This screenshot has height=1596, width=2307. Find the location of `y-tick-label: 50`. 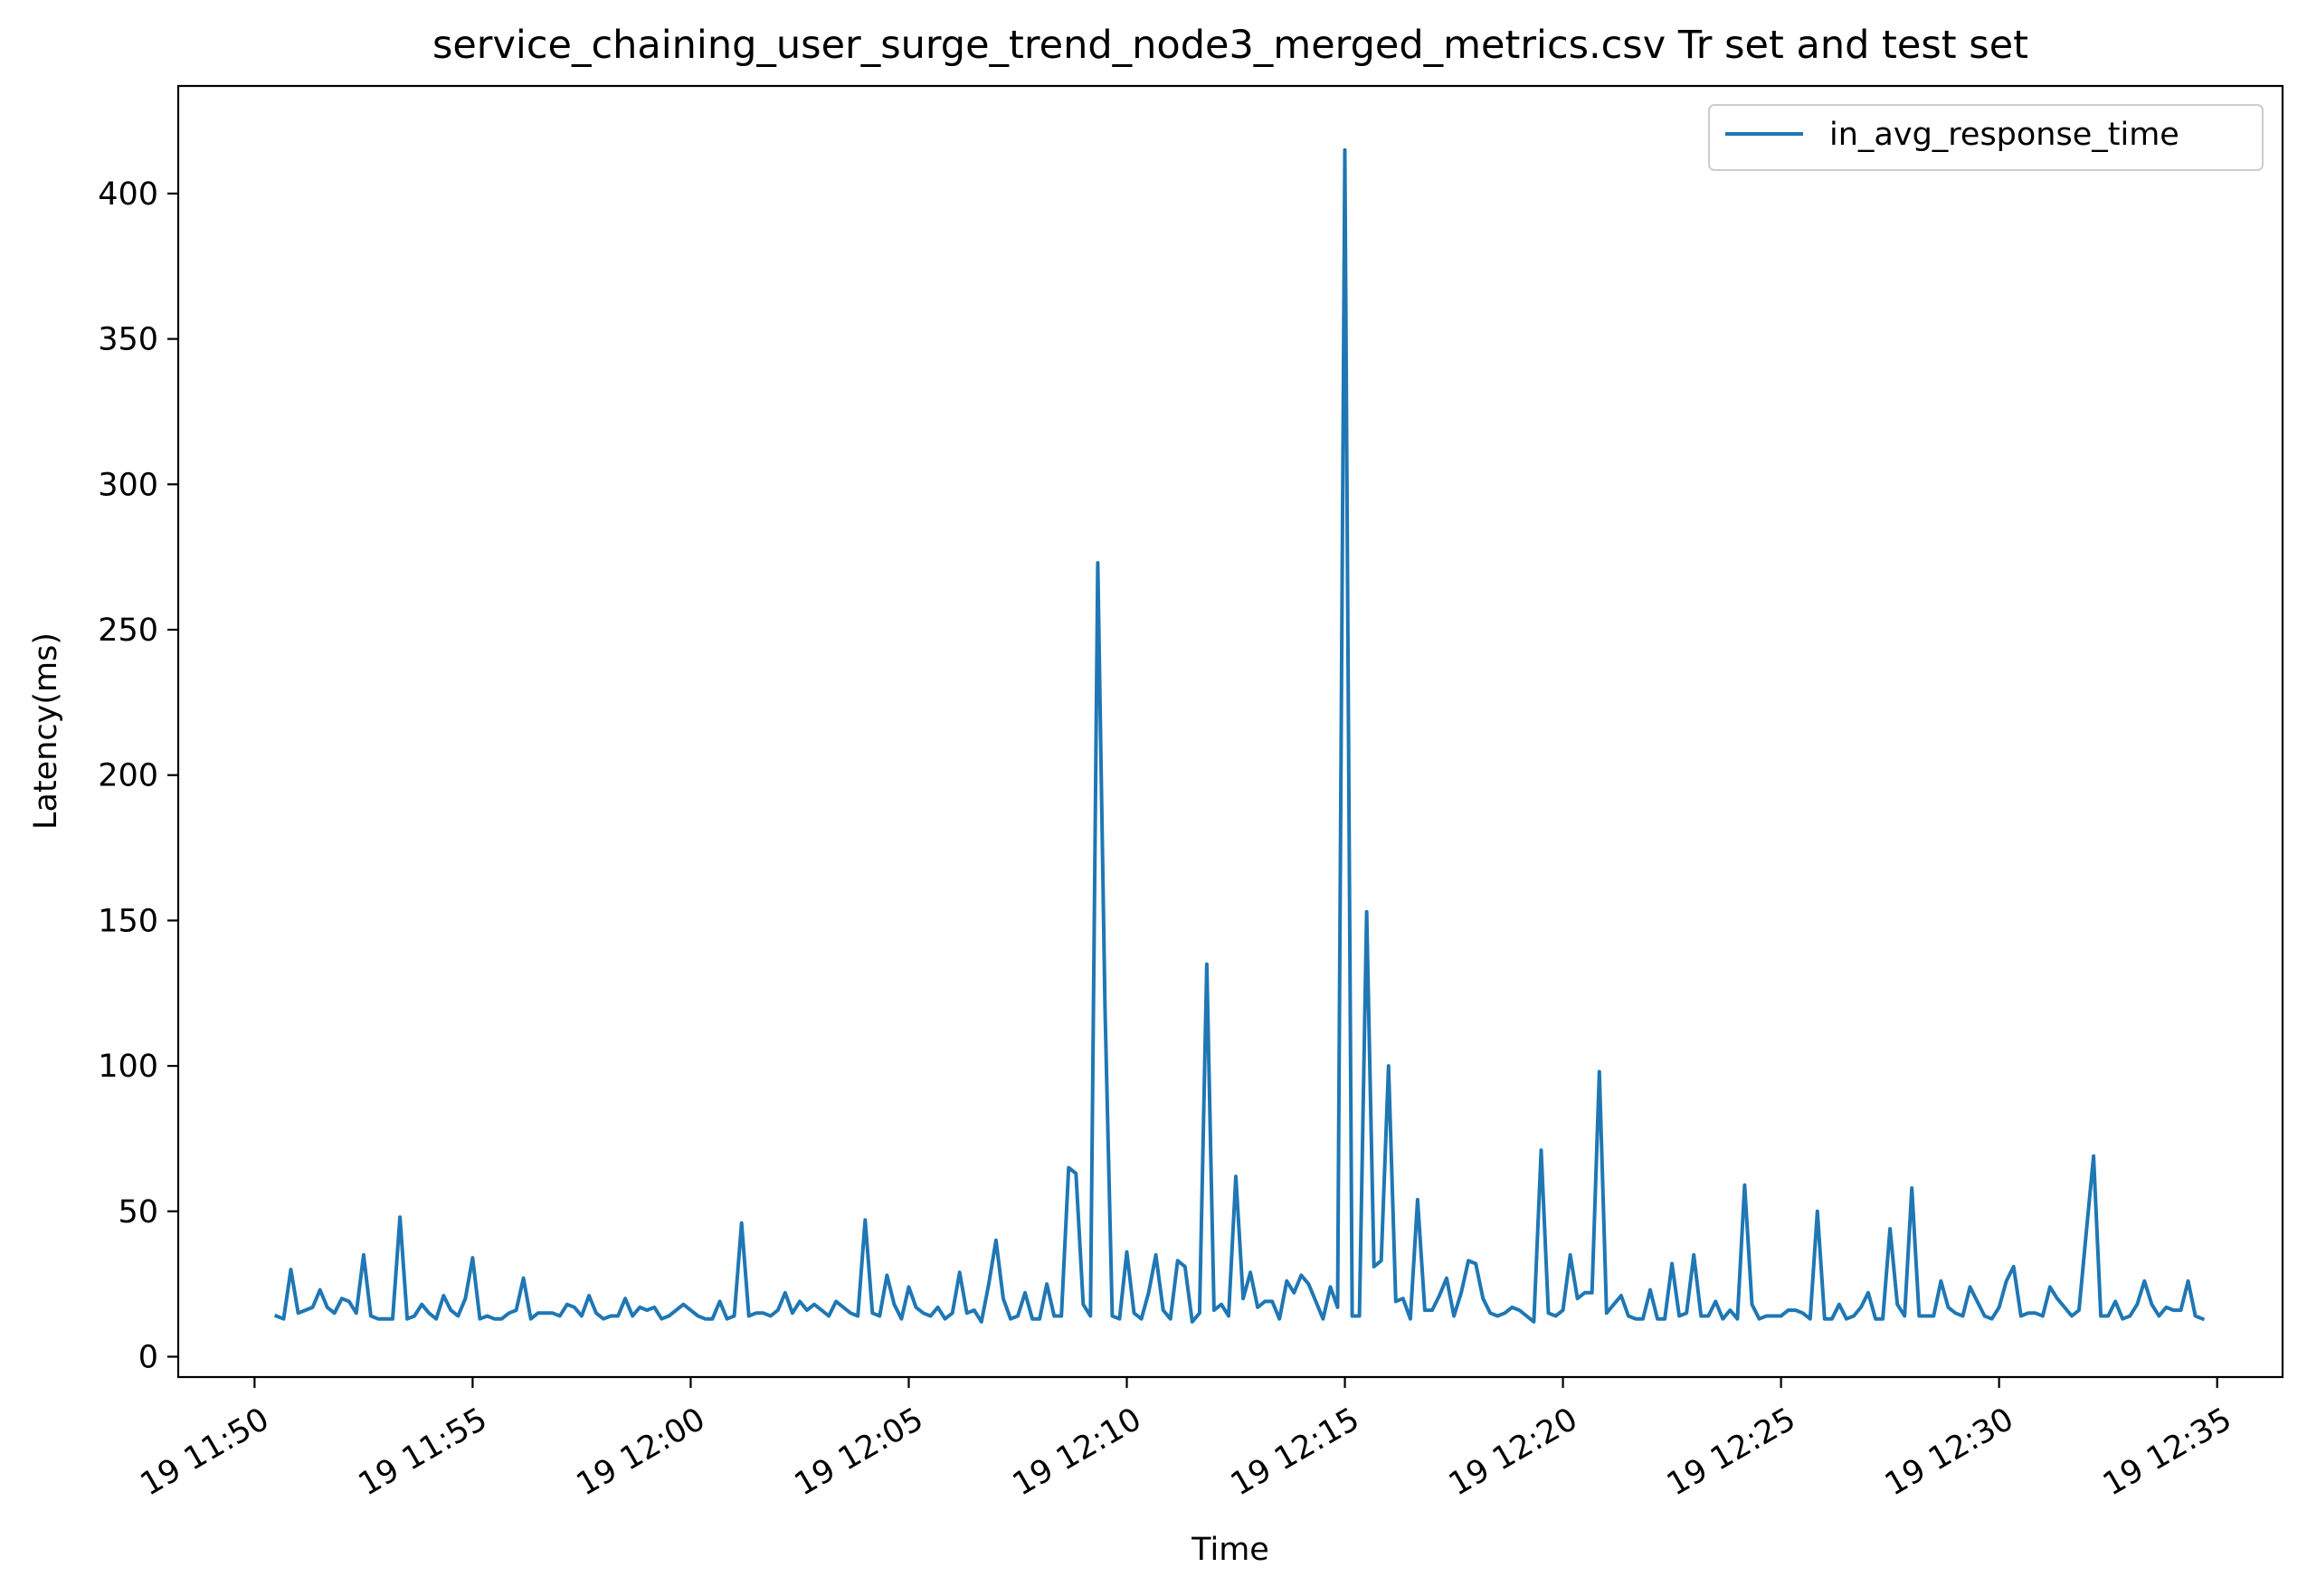

y-tick-label: 50 is located at coordinates (138, 1212).